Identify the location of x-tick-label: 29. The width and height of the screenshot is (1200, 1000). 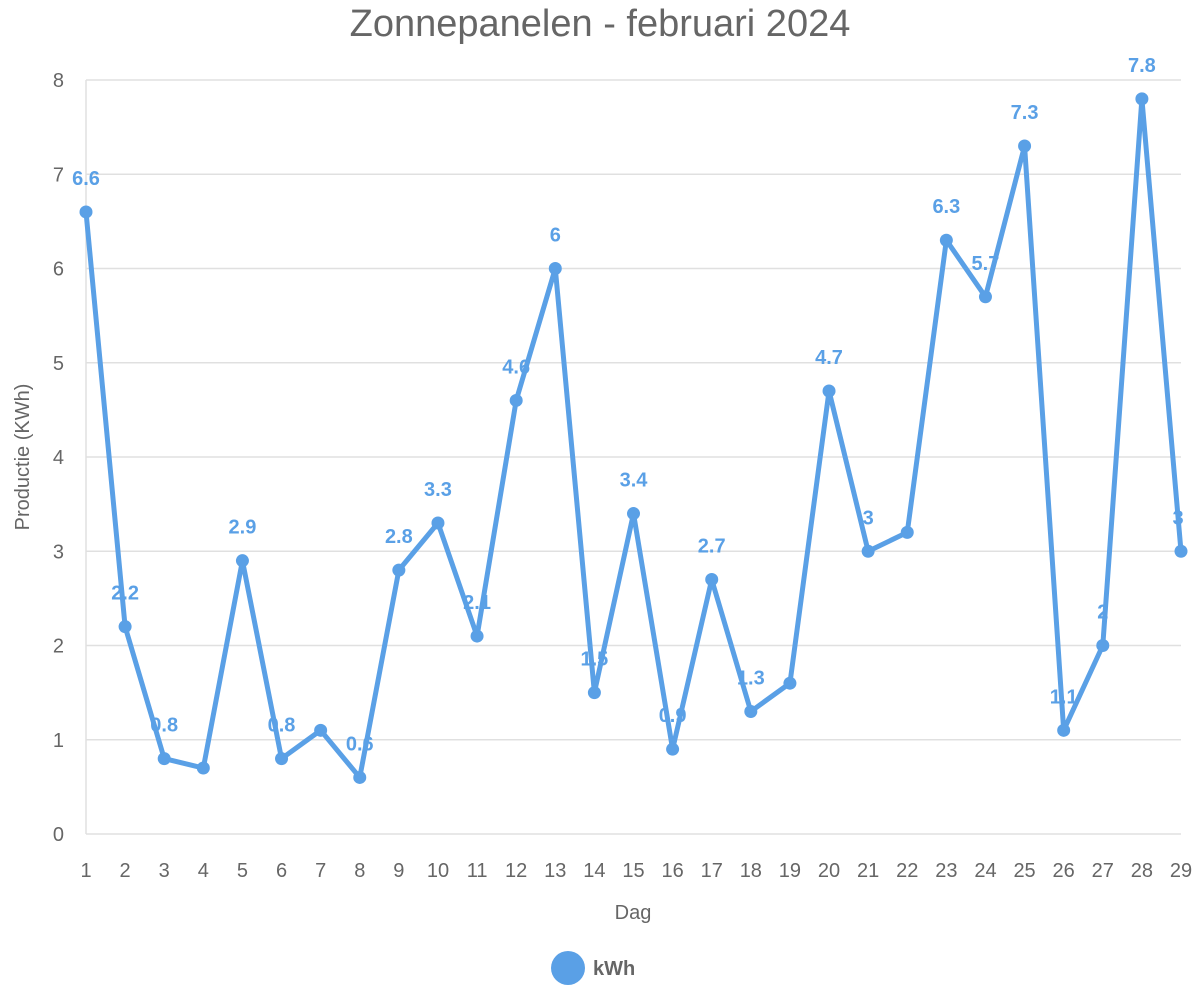
(1181, 871).